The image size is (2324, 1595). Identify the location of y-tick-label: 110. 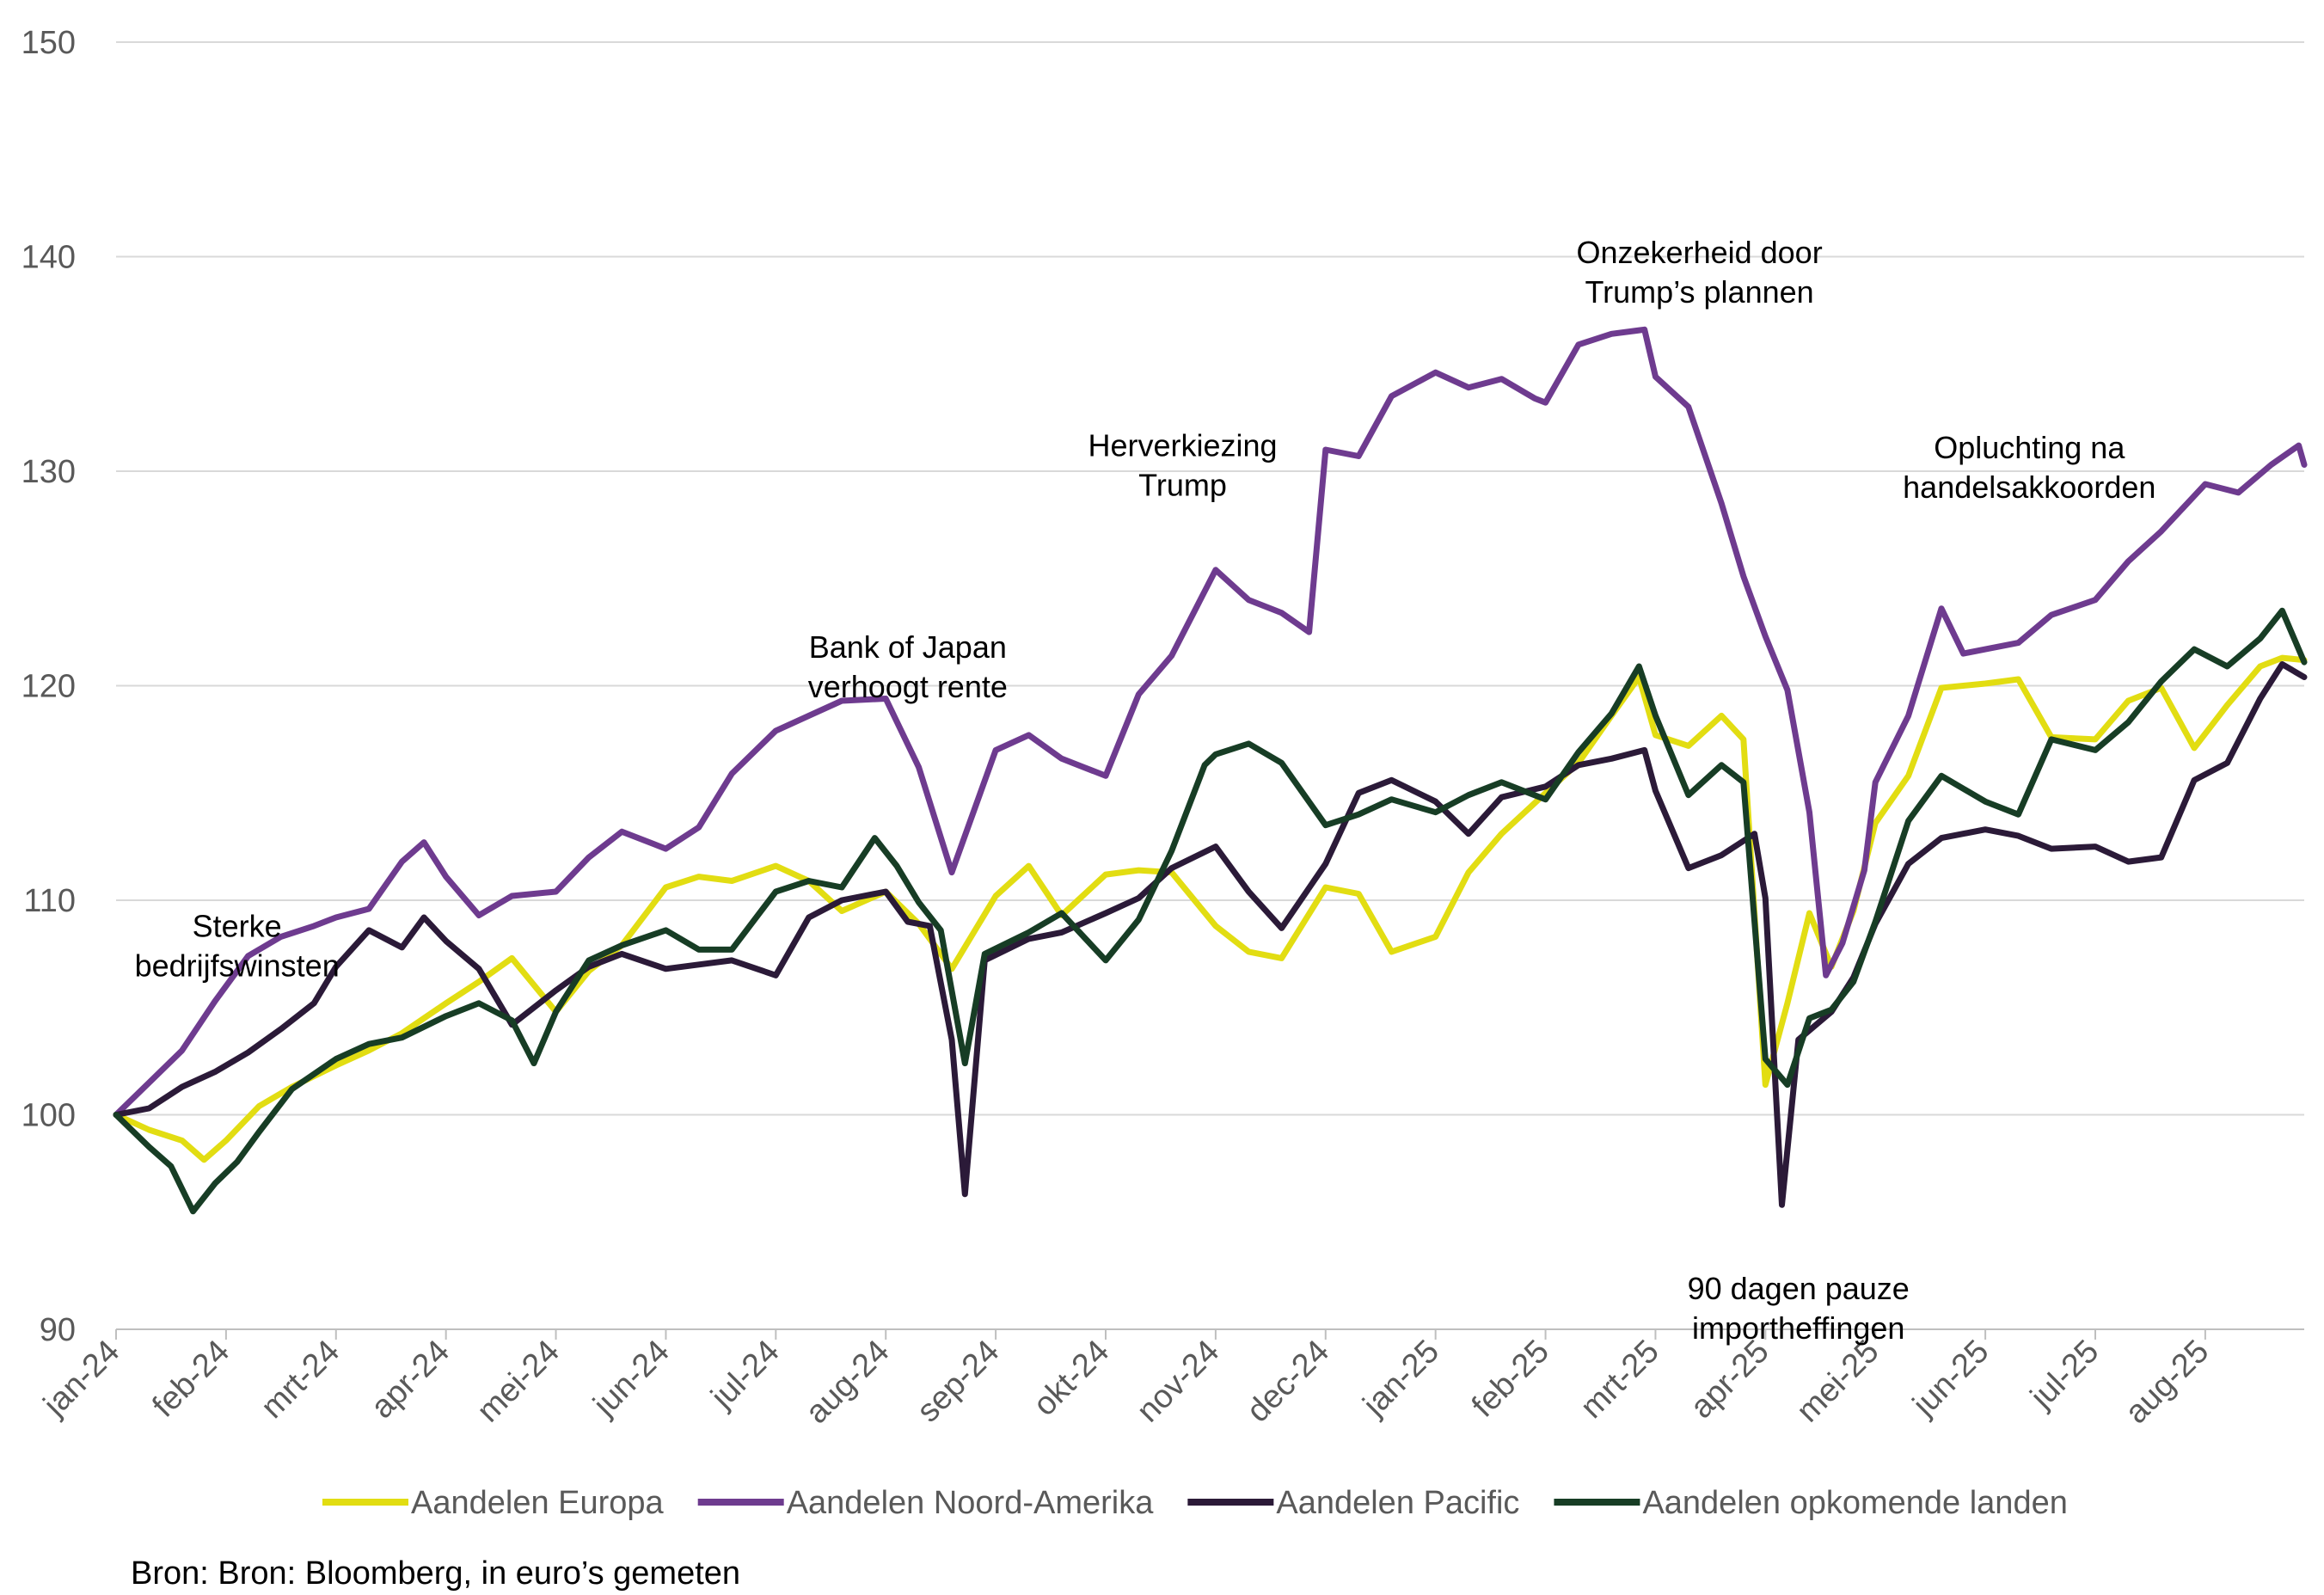
(49, 901).